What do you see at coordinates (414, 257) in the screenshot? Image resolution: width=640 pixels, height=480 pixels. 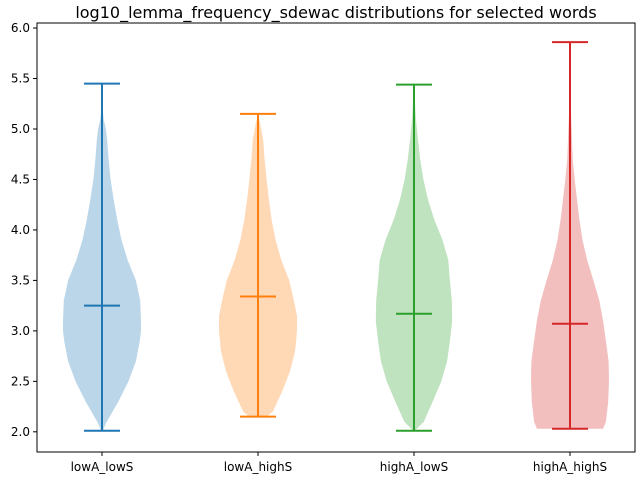 I see `violin-highA_lowS` at bounding box center [414, 257].